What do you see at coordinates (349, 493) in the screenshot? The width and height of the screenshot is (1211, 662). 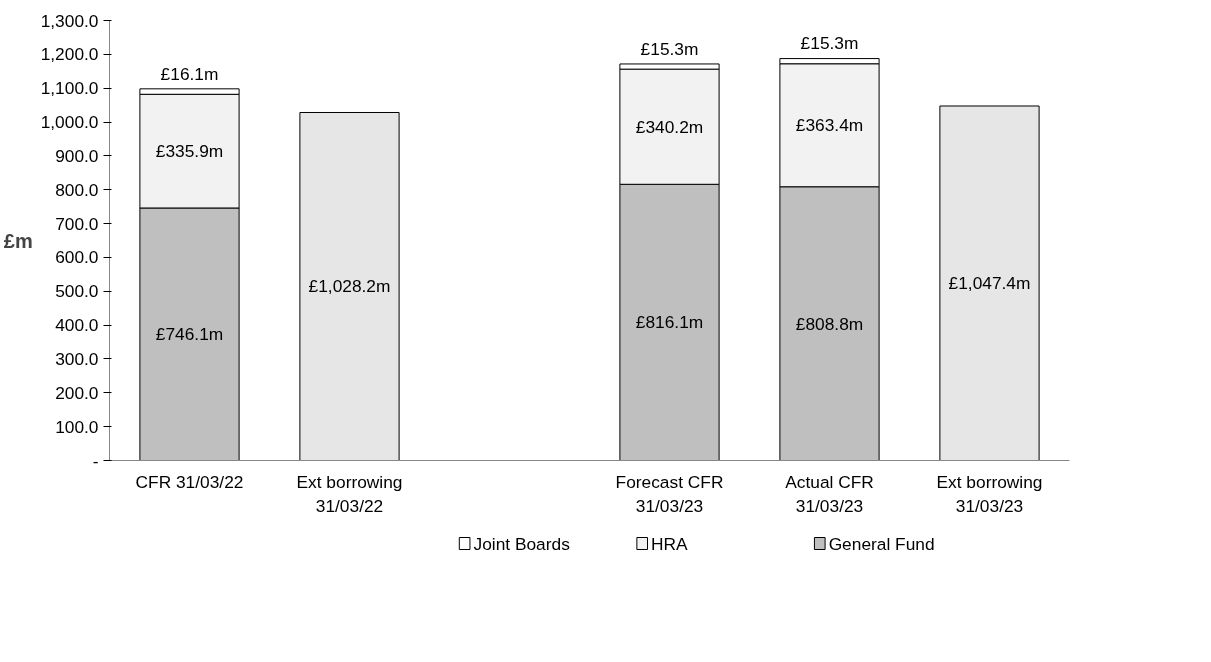 I see `x-tick-label: Ext borrowing 31/03/22` at bounding box center [349, 493].